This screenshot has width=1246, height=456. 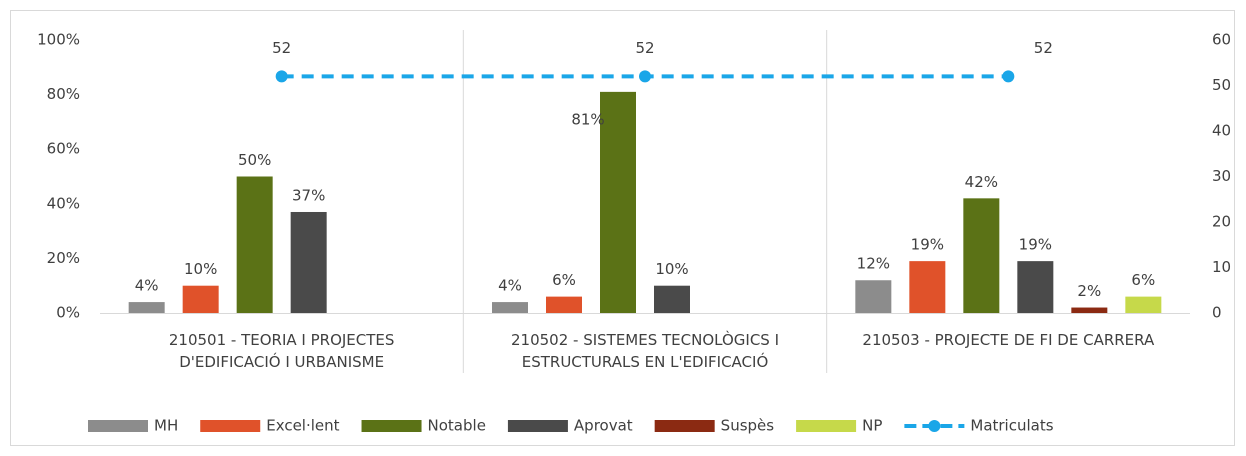 I want to click on x-tick-label: 210503 - PROJECTE DE FI DE CARRERA, so click(x=1008, y=340).